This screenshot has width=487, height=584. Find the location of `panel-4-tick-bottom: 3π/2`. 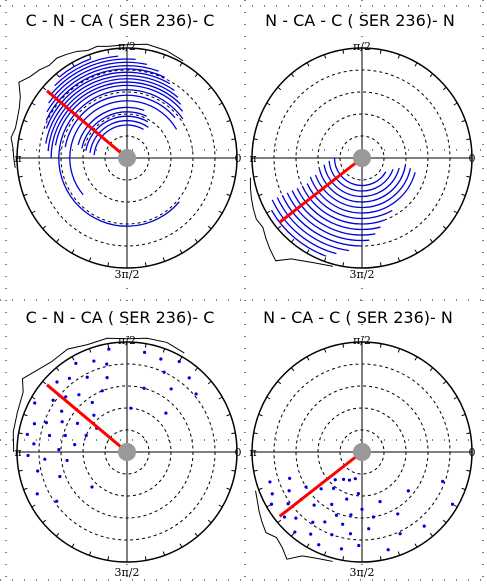

panel-4-tick-bottom: 3π/2 is located at coordinates (362, 572).